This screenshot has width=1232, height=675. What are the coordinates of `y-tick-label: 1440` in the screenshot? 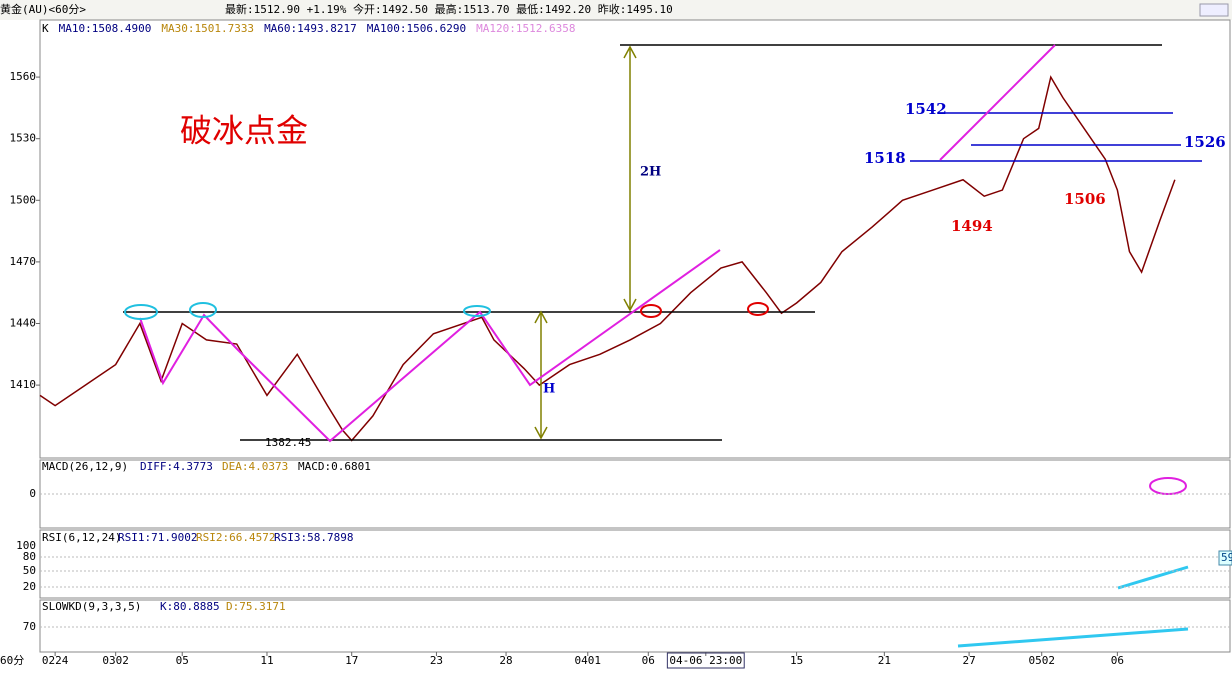 It's located at (23, 322).